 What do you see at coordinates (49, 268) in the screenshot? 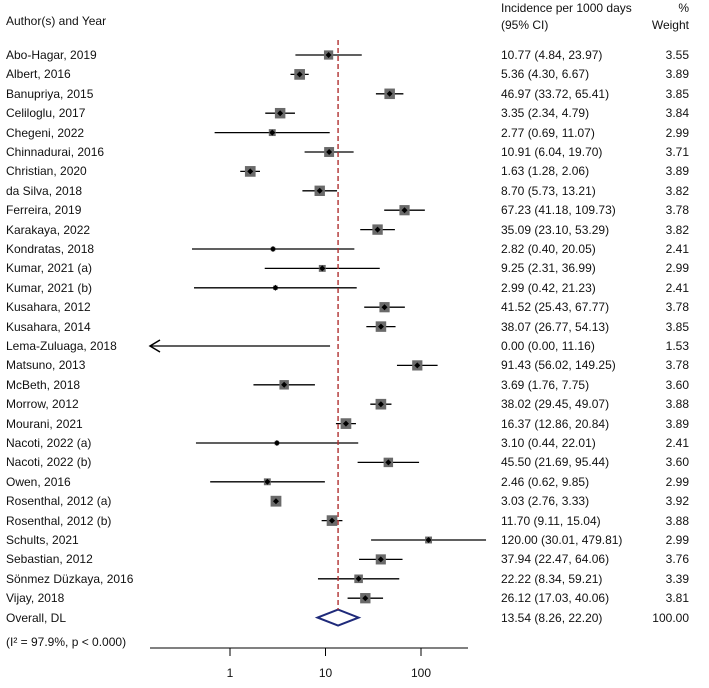
I see `study-label: Kumar, 2021 (a)` at bounding box center [49, 268].